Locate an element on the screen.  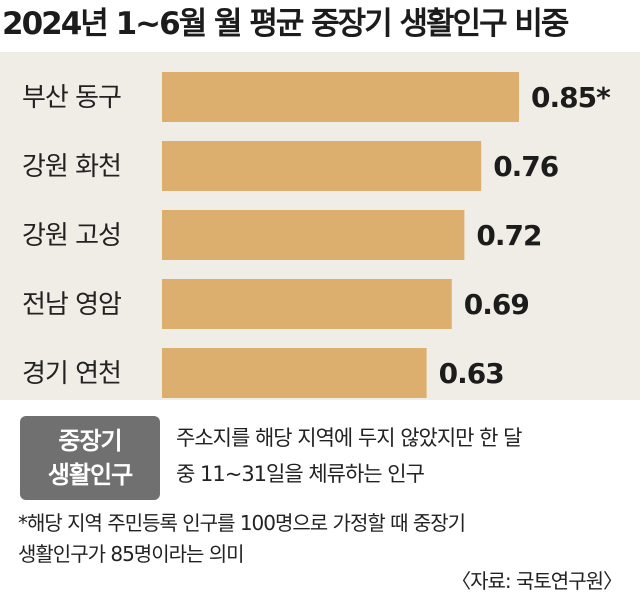
value-label: 0.72 is located at coordinates (508, 235).